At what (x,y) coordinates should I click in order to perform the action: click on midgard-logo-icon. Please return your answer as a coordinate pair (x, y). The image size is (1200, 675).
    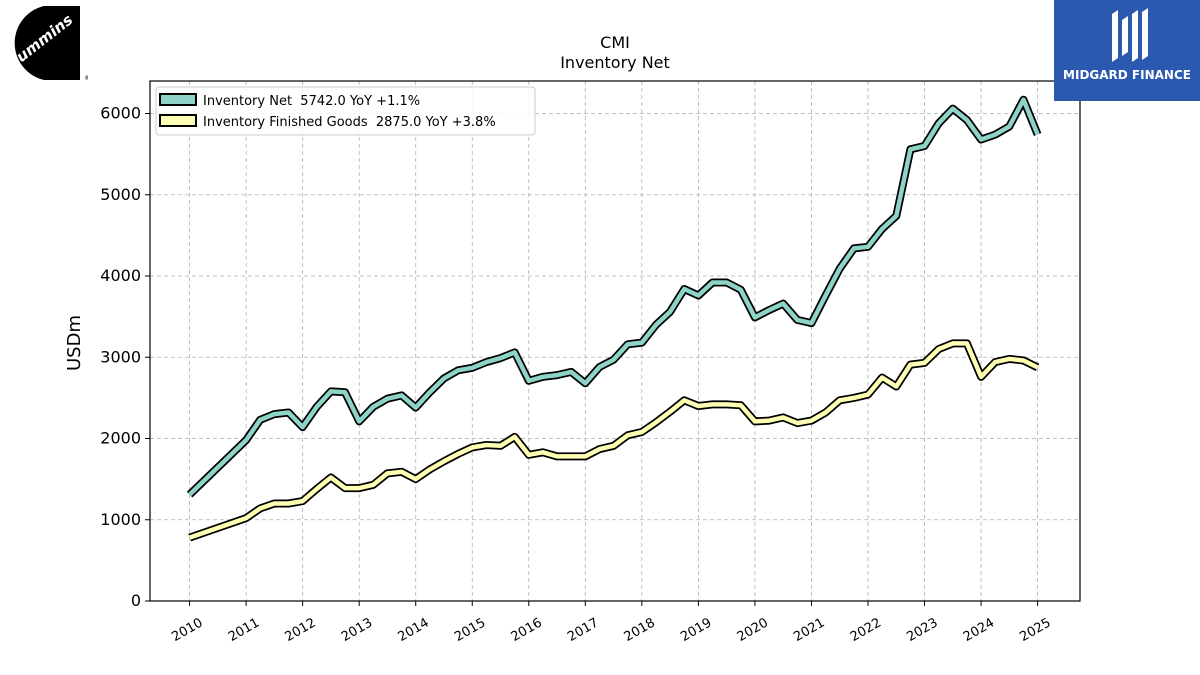
    Looking at the image, I should click on (1130, 35).